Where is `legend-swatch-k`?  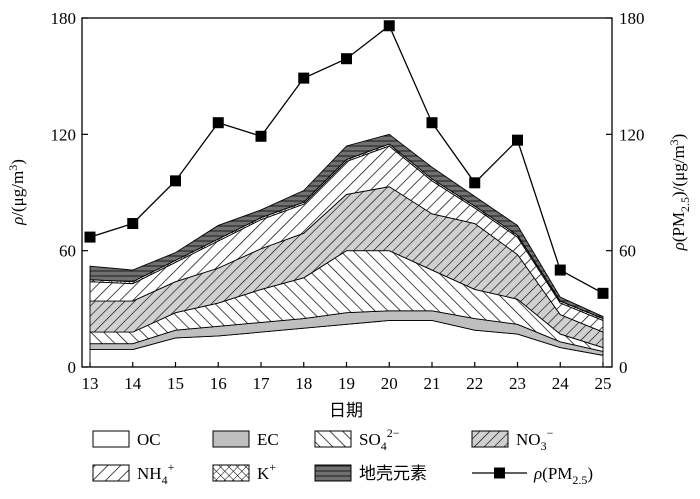
legend-swatch-k is located at coordinates (231, 473).